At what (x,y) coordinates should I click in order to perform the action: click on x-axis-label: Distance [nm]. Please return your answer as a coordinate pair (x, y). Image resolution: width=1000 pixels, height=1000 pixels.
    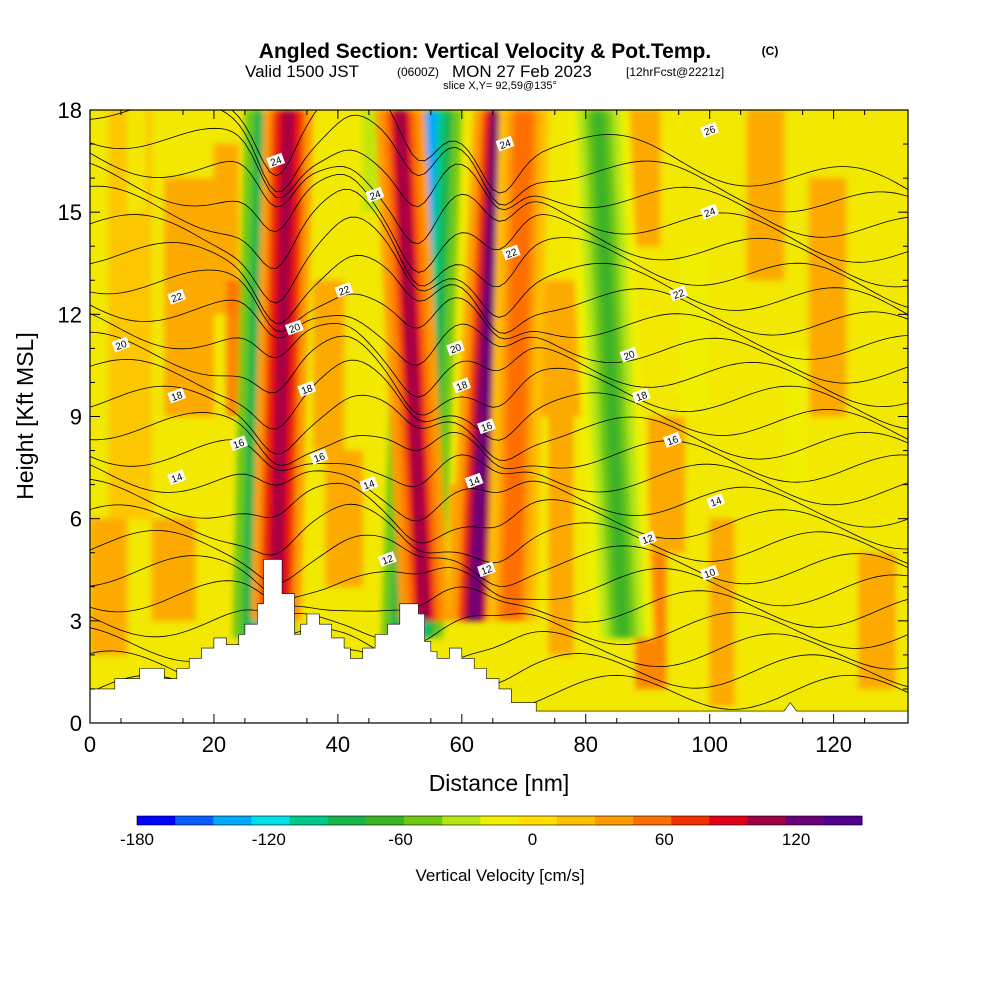
    Looking at the image, I should click on (499, 783).